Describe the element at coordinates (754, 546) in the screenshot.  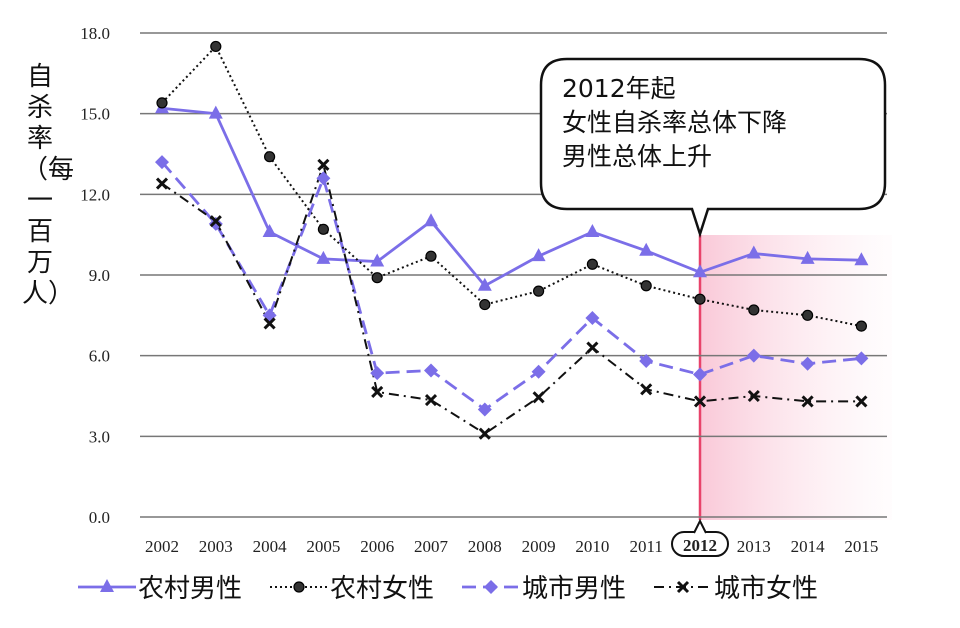
I see `x-tick-label: 2013` at that location.